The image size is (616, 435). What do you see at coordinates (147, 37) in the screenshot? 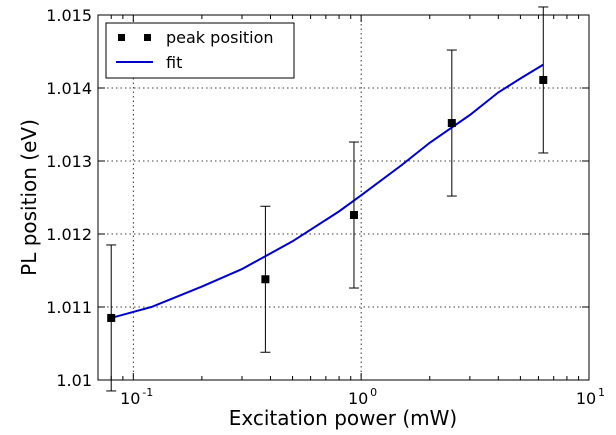
I see `legend-marker-right` at bounding box center [147, 37].